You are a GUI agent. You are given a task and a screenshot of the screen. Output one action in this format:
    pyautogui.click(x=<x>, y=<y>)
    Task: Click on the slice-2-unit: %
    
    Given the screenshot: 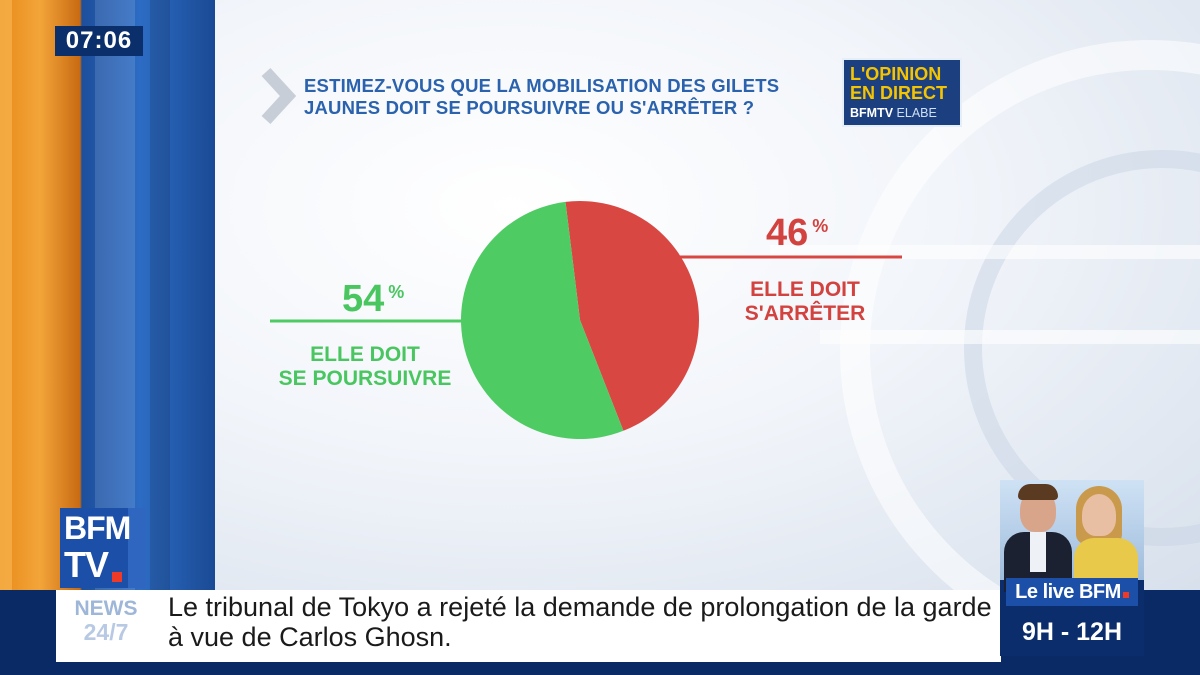 What is the action you would take?
    pyautogui.click(x=820, y=226)
    